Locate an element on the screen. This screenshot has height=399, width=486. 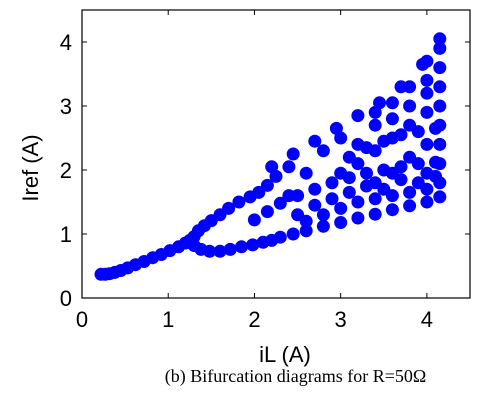
x-tick-label: 3 is located at coordinates (341, 319).